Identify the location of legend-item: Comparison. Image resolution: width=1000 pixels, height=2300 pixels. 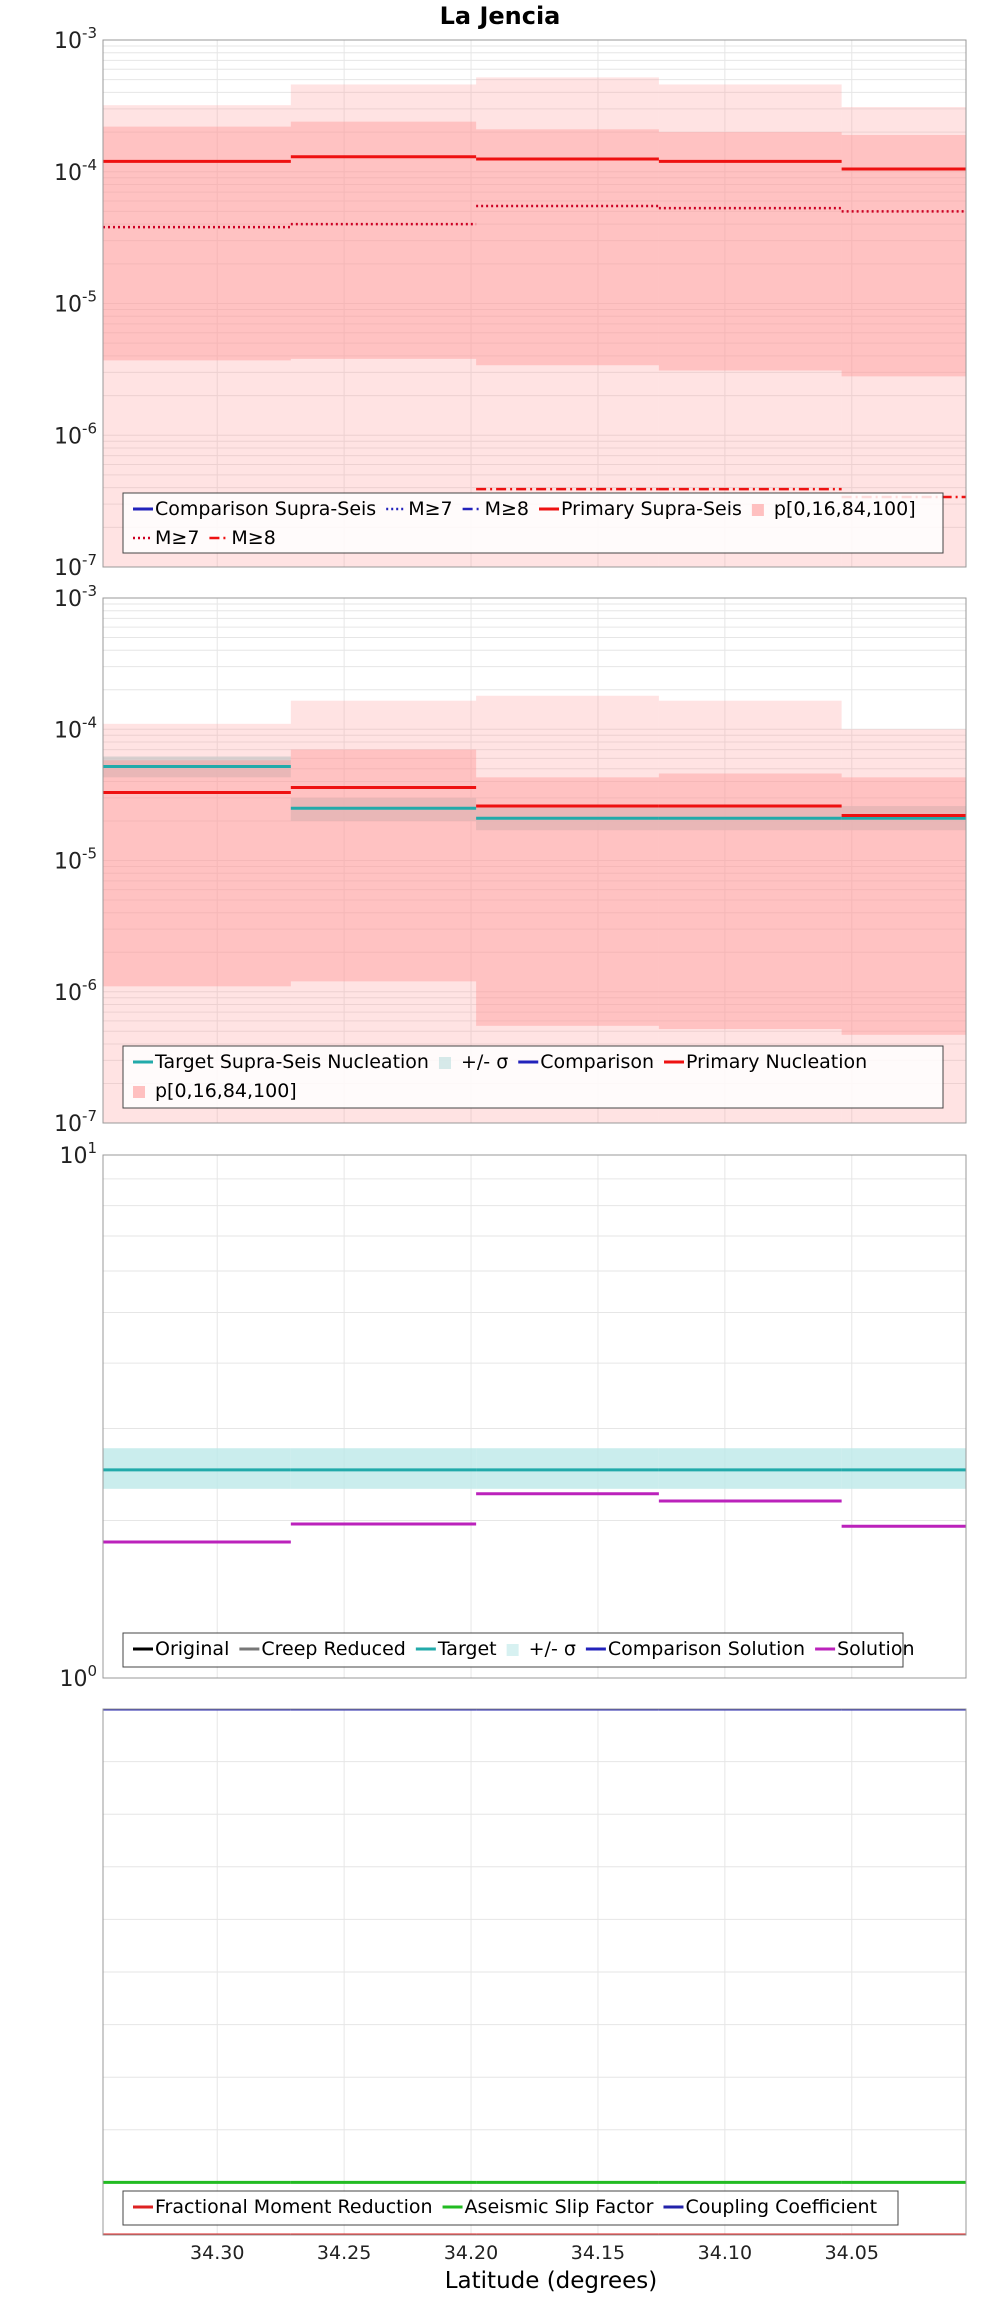
(586, 1062).